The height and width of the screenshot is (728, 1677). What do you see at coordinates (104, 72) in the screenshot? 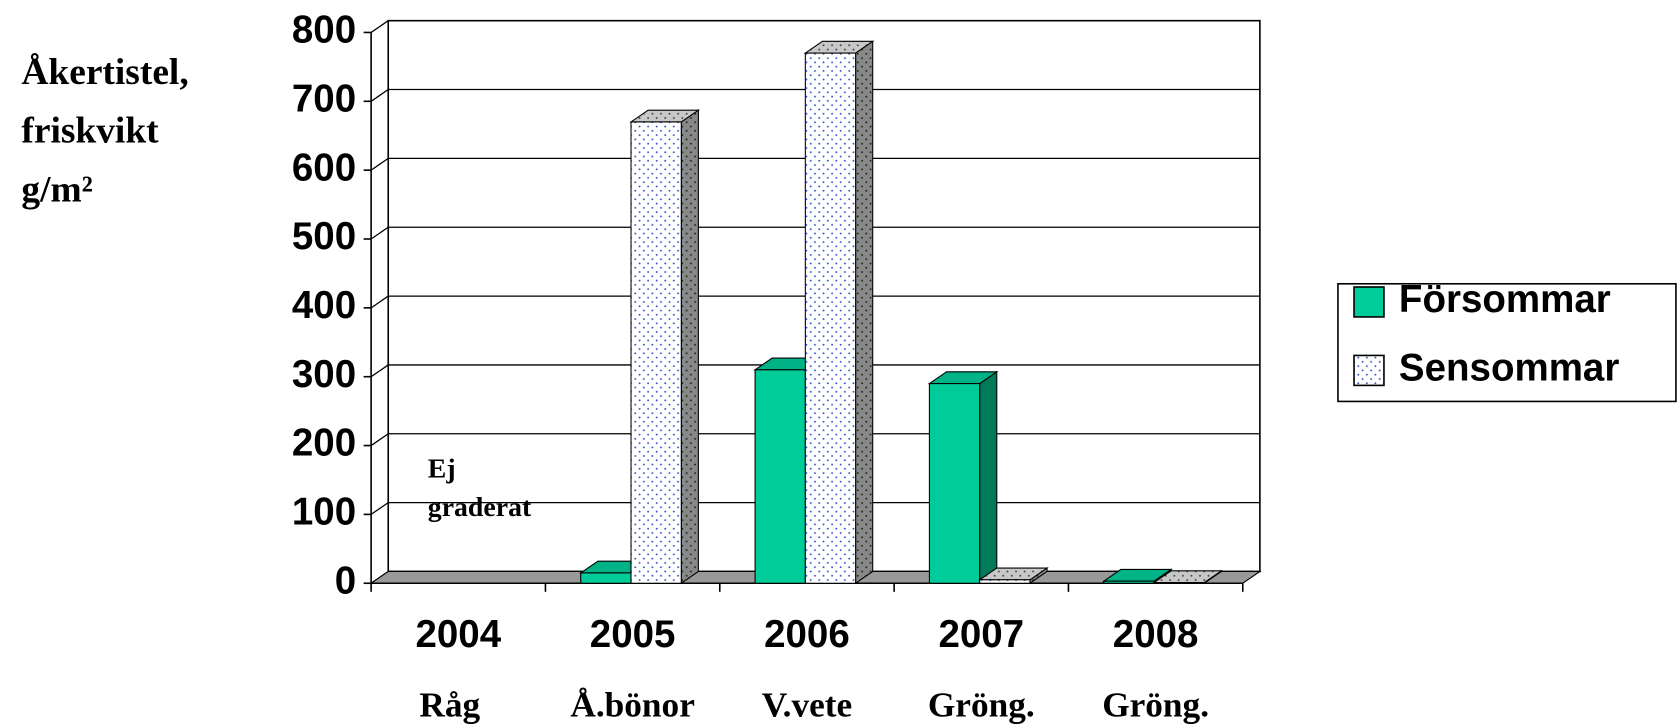
I see `y-axis-label: Åkertistel,` at bounding box center [104, 72].